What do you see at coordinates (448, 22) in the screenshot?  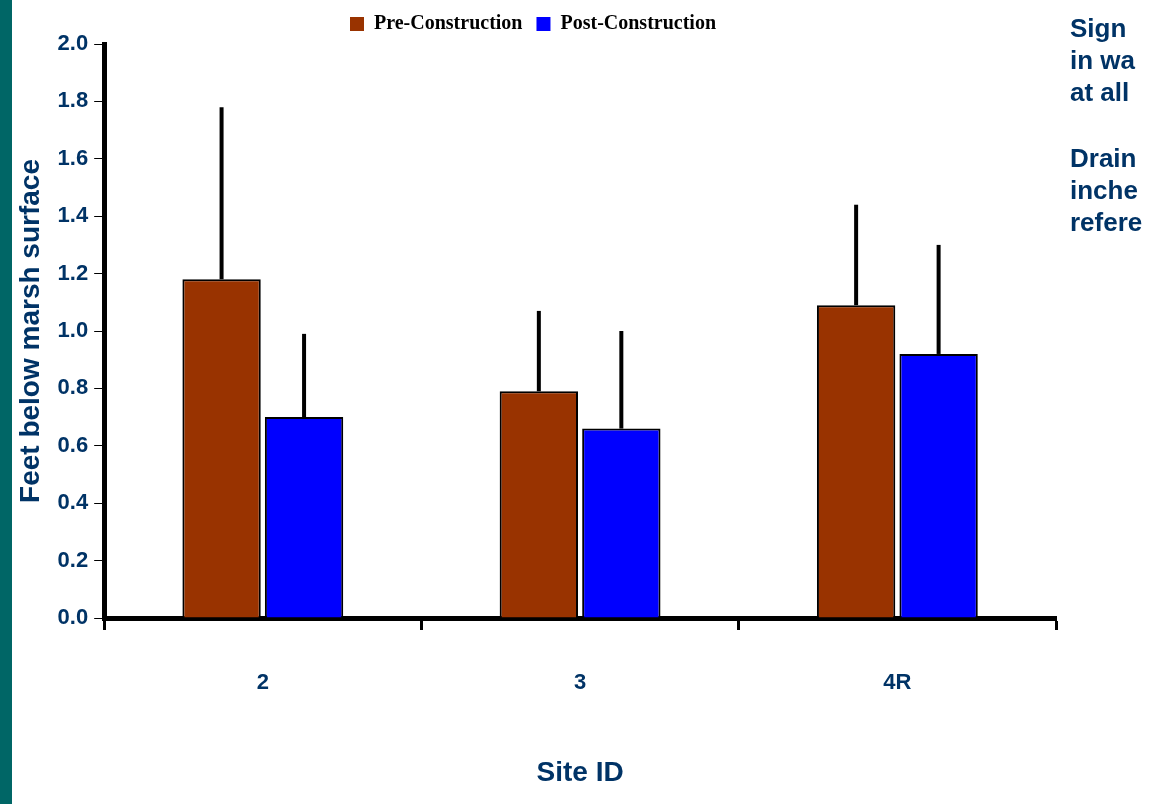 I see `legend-label: Pre-Construction` at bounding box center [448, 22].